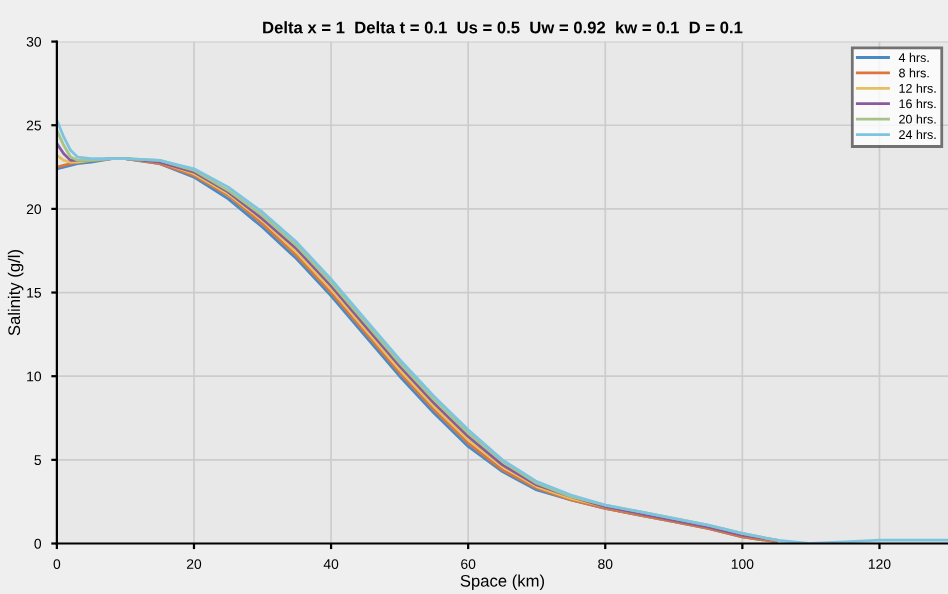  I want to click on y-axis-title: Salinity (g/l), so click(15, 293).